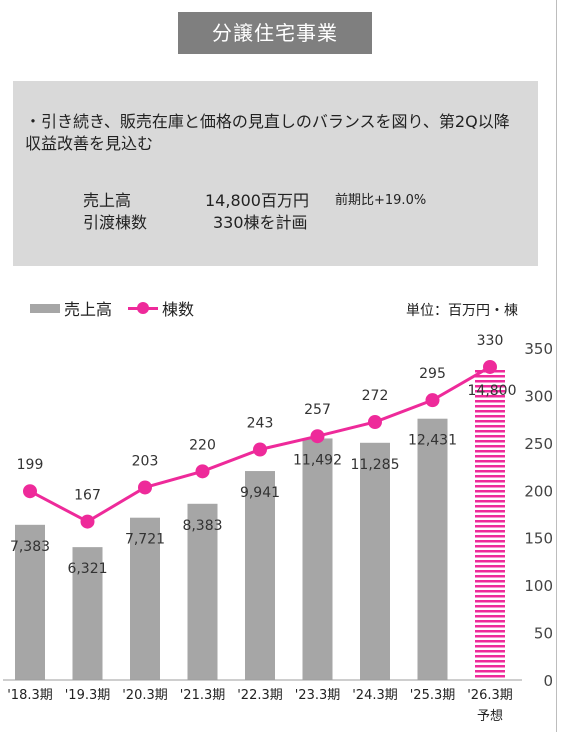 Image resolution: width=568 pixels, height=732 pixels. Describe the element at coordinates (433, 695) in the screenshot. I see `x-tick-label: '25.3期` at that location.